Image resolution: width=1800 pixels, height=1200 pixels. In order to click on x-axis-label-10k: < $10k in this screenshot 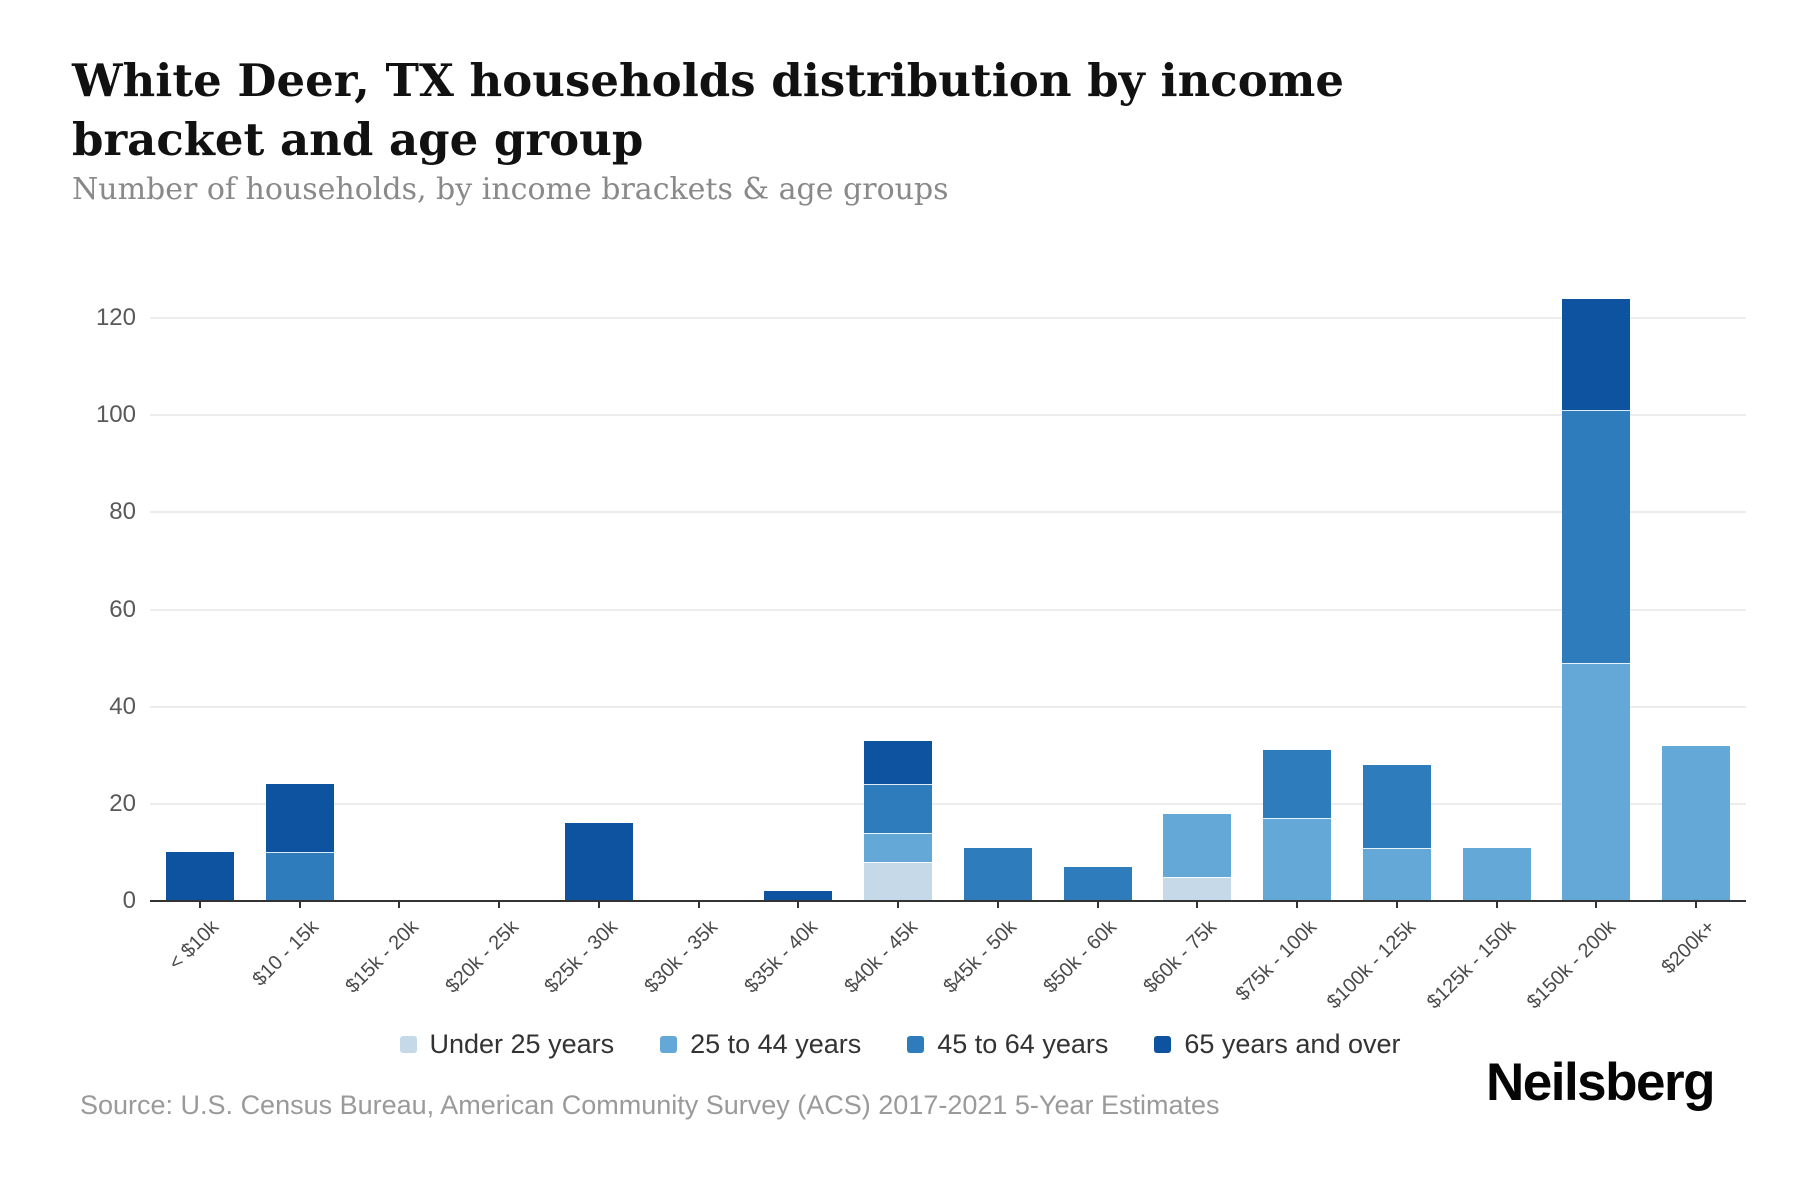, I will do `click(194, 945)`.